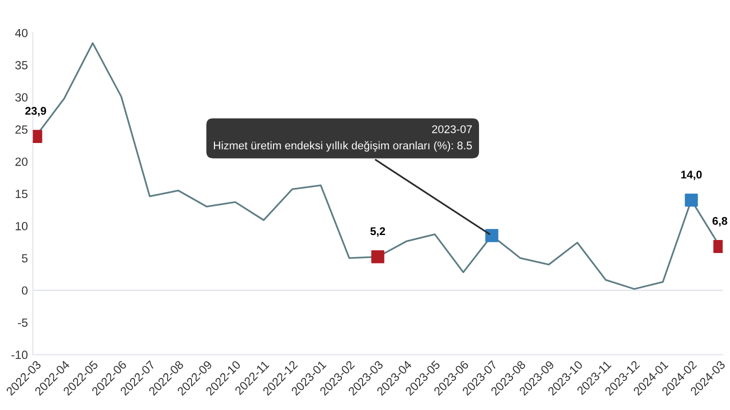 This screenshot has width=730, height=410. What do you see at coordinates (21, 33) in the screenshot?
I see `y-tick-label: 40` at bounding box center [21, 33].